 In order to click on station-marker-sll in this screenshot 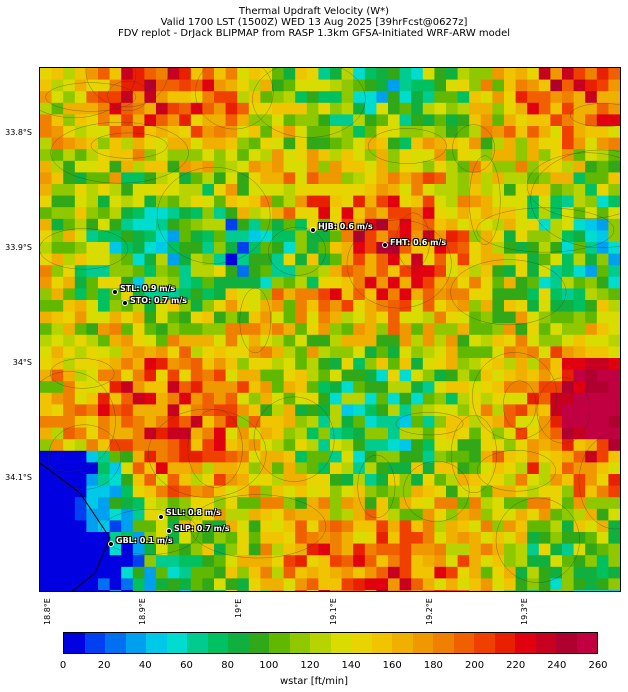, I will do `click(161, 517)`.